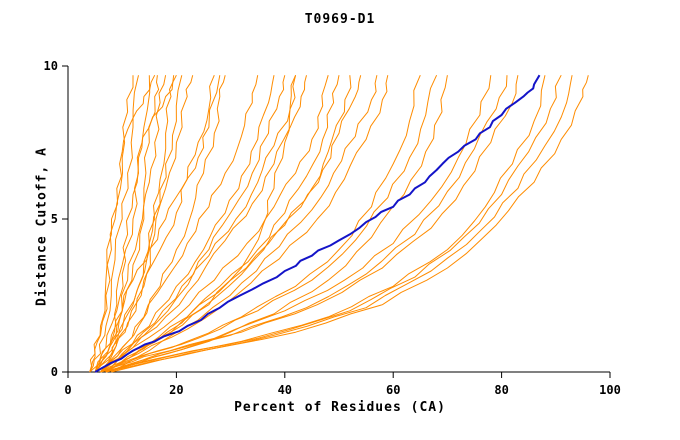  I want to click on y-tick-label: 0, so click(54, 372).